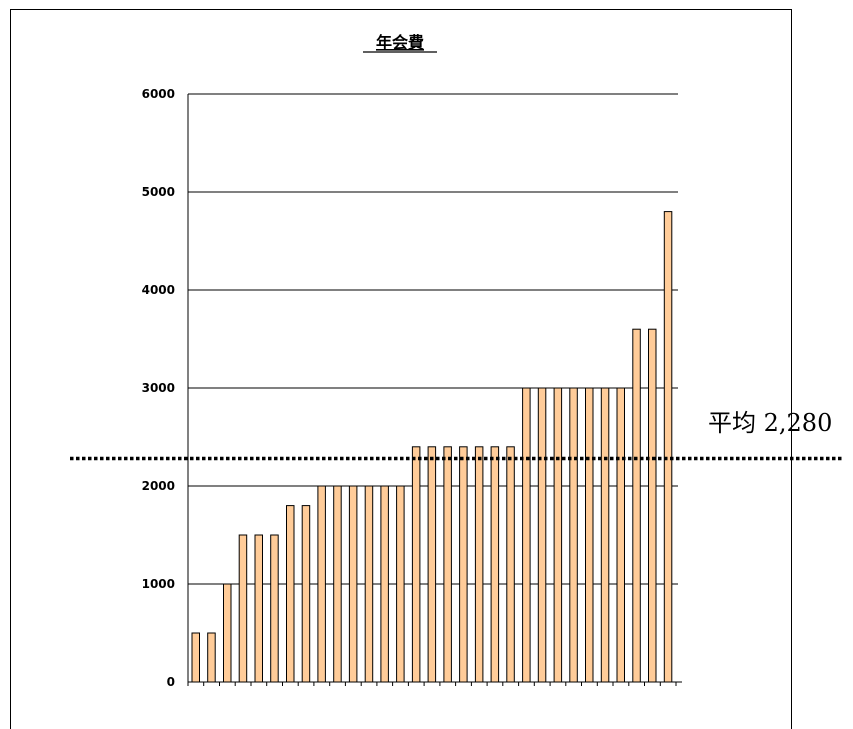 The width and height of the screenshot is (853, 729). Describe the element at coordinates (158, 94) in the screenshot. I see `y-tick-label: 6000` at that location.